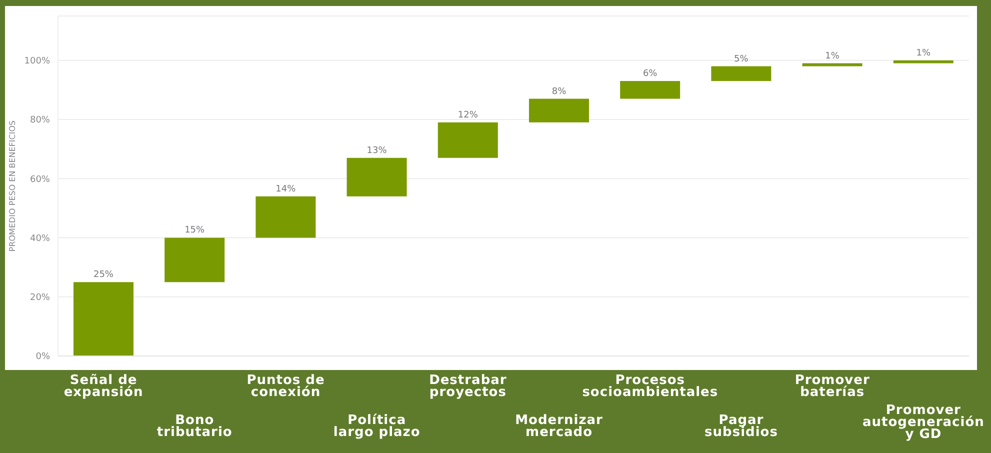 This screenshot has width=991, height=453. I want to click on y-tick-label: 100%, so click(37, 61).